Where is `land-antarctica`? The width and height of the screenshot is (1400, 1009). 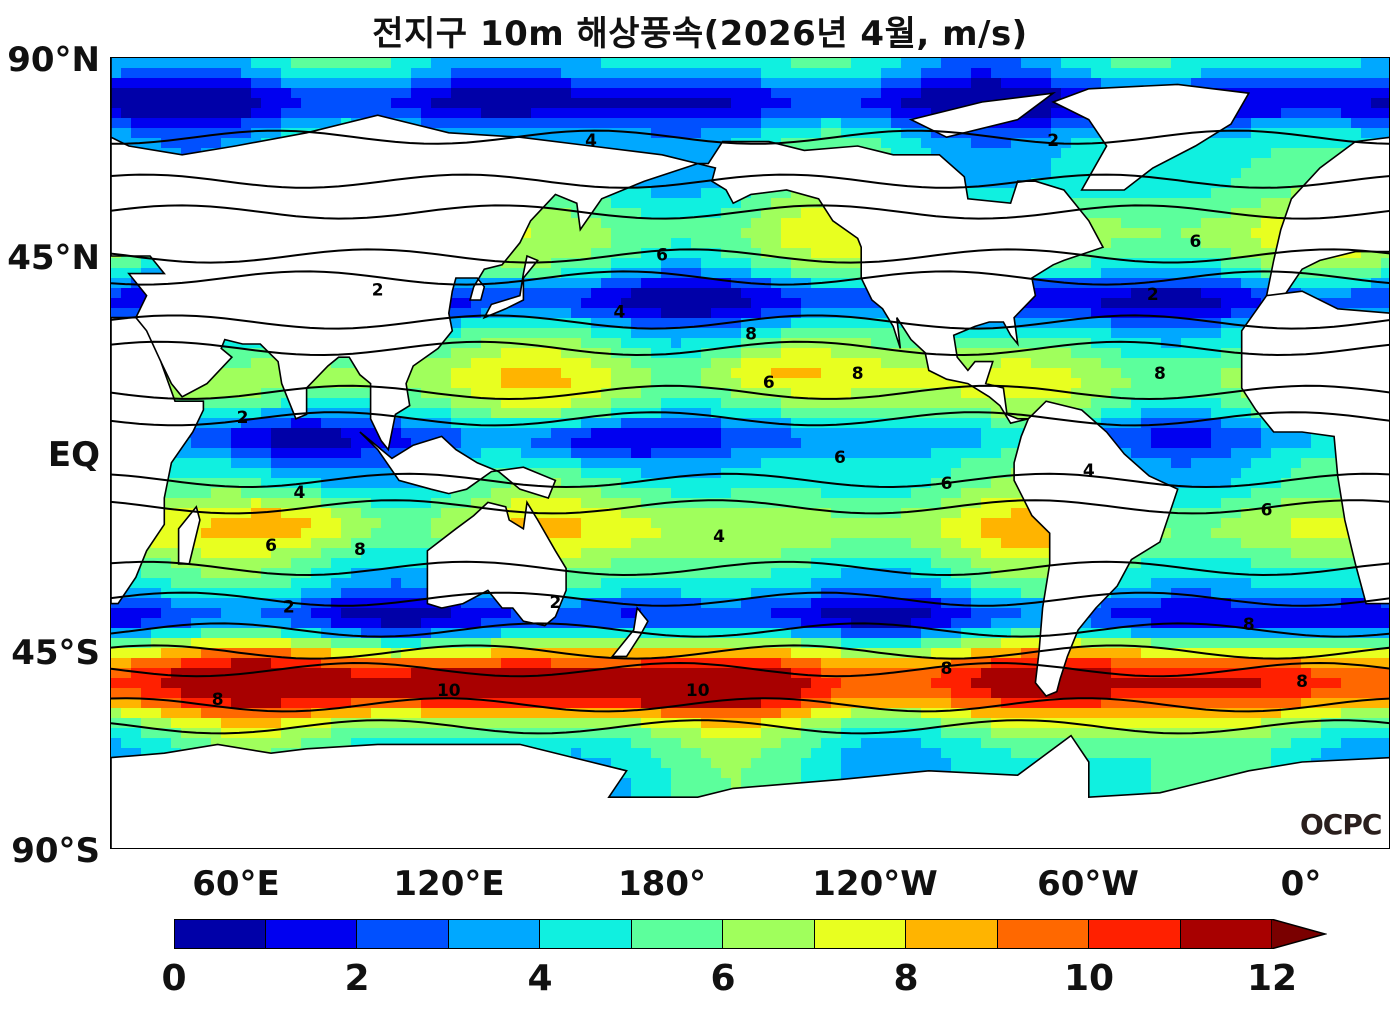
land-antarctica is located at coordinates (750, 791).